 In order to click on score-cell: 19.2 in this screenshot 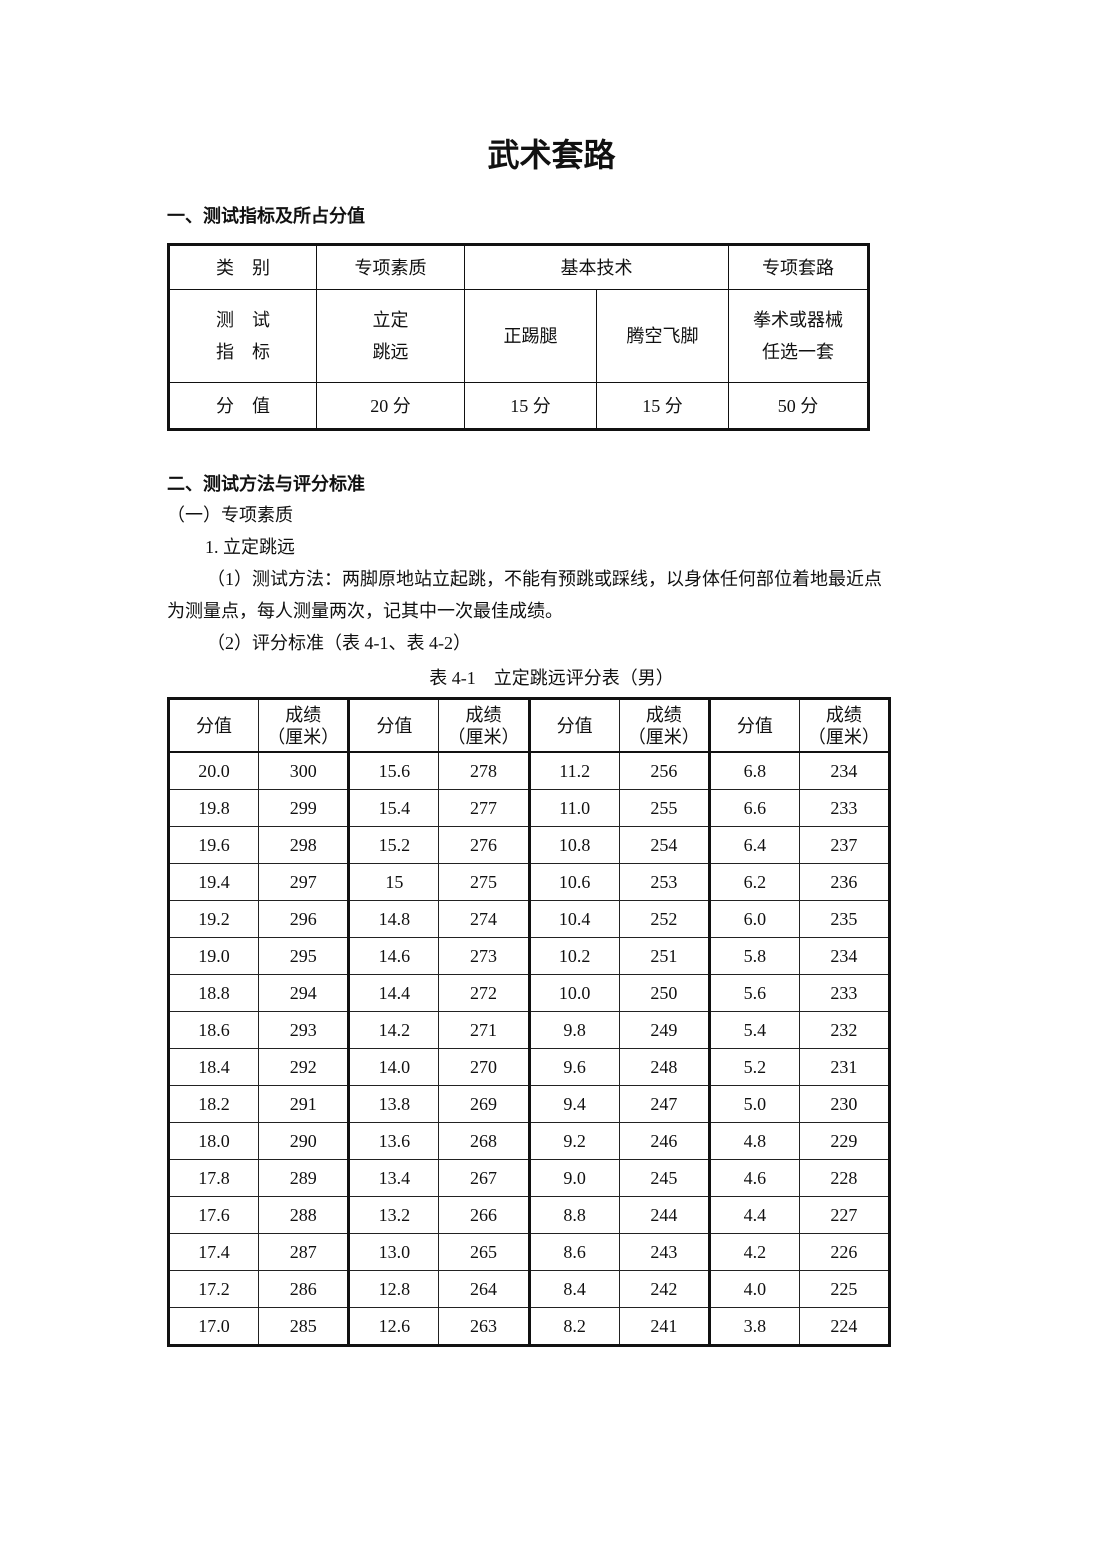, I will do `click(213, 919)`.